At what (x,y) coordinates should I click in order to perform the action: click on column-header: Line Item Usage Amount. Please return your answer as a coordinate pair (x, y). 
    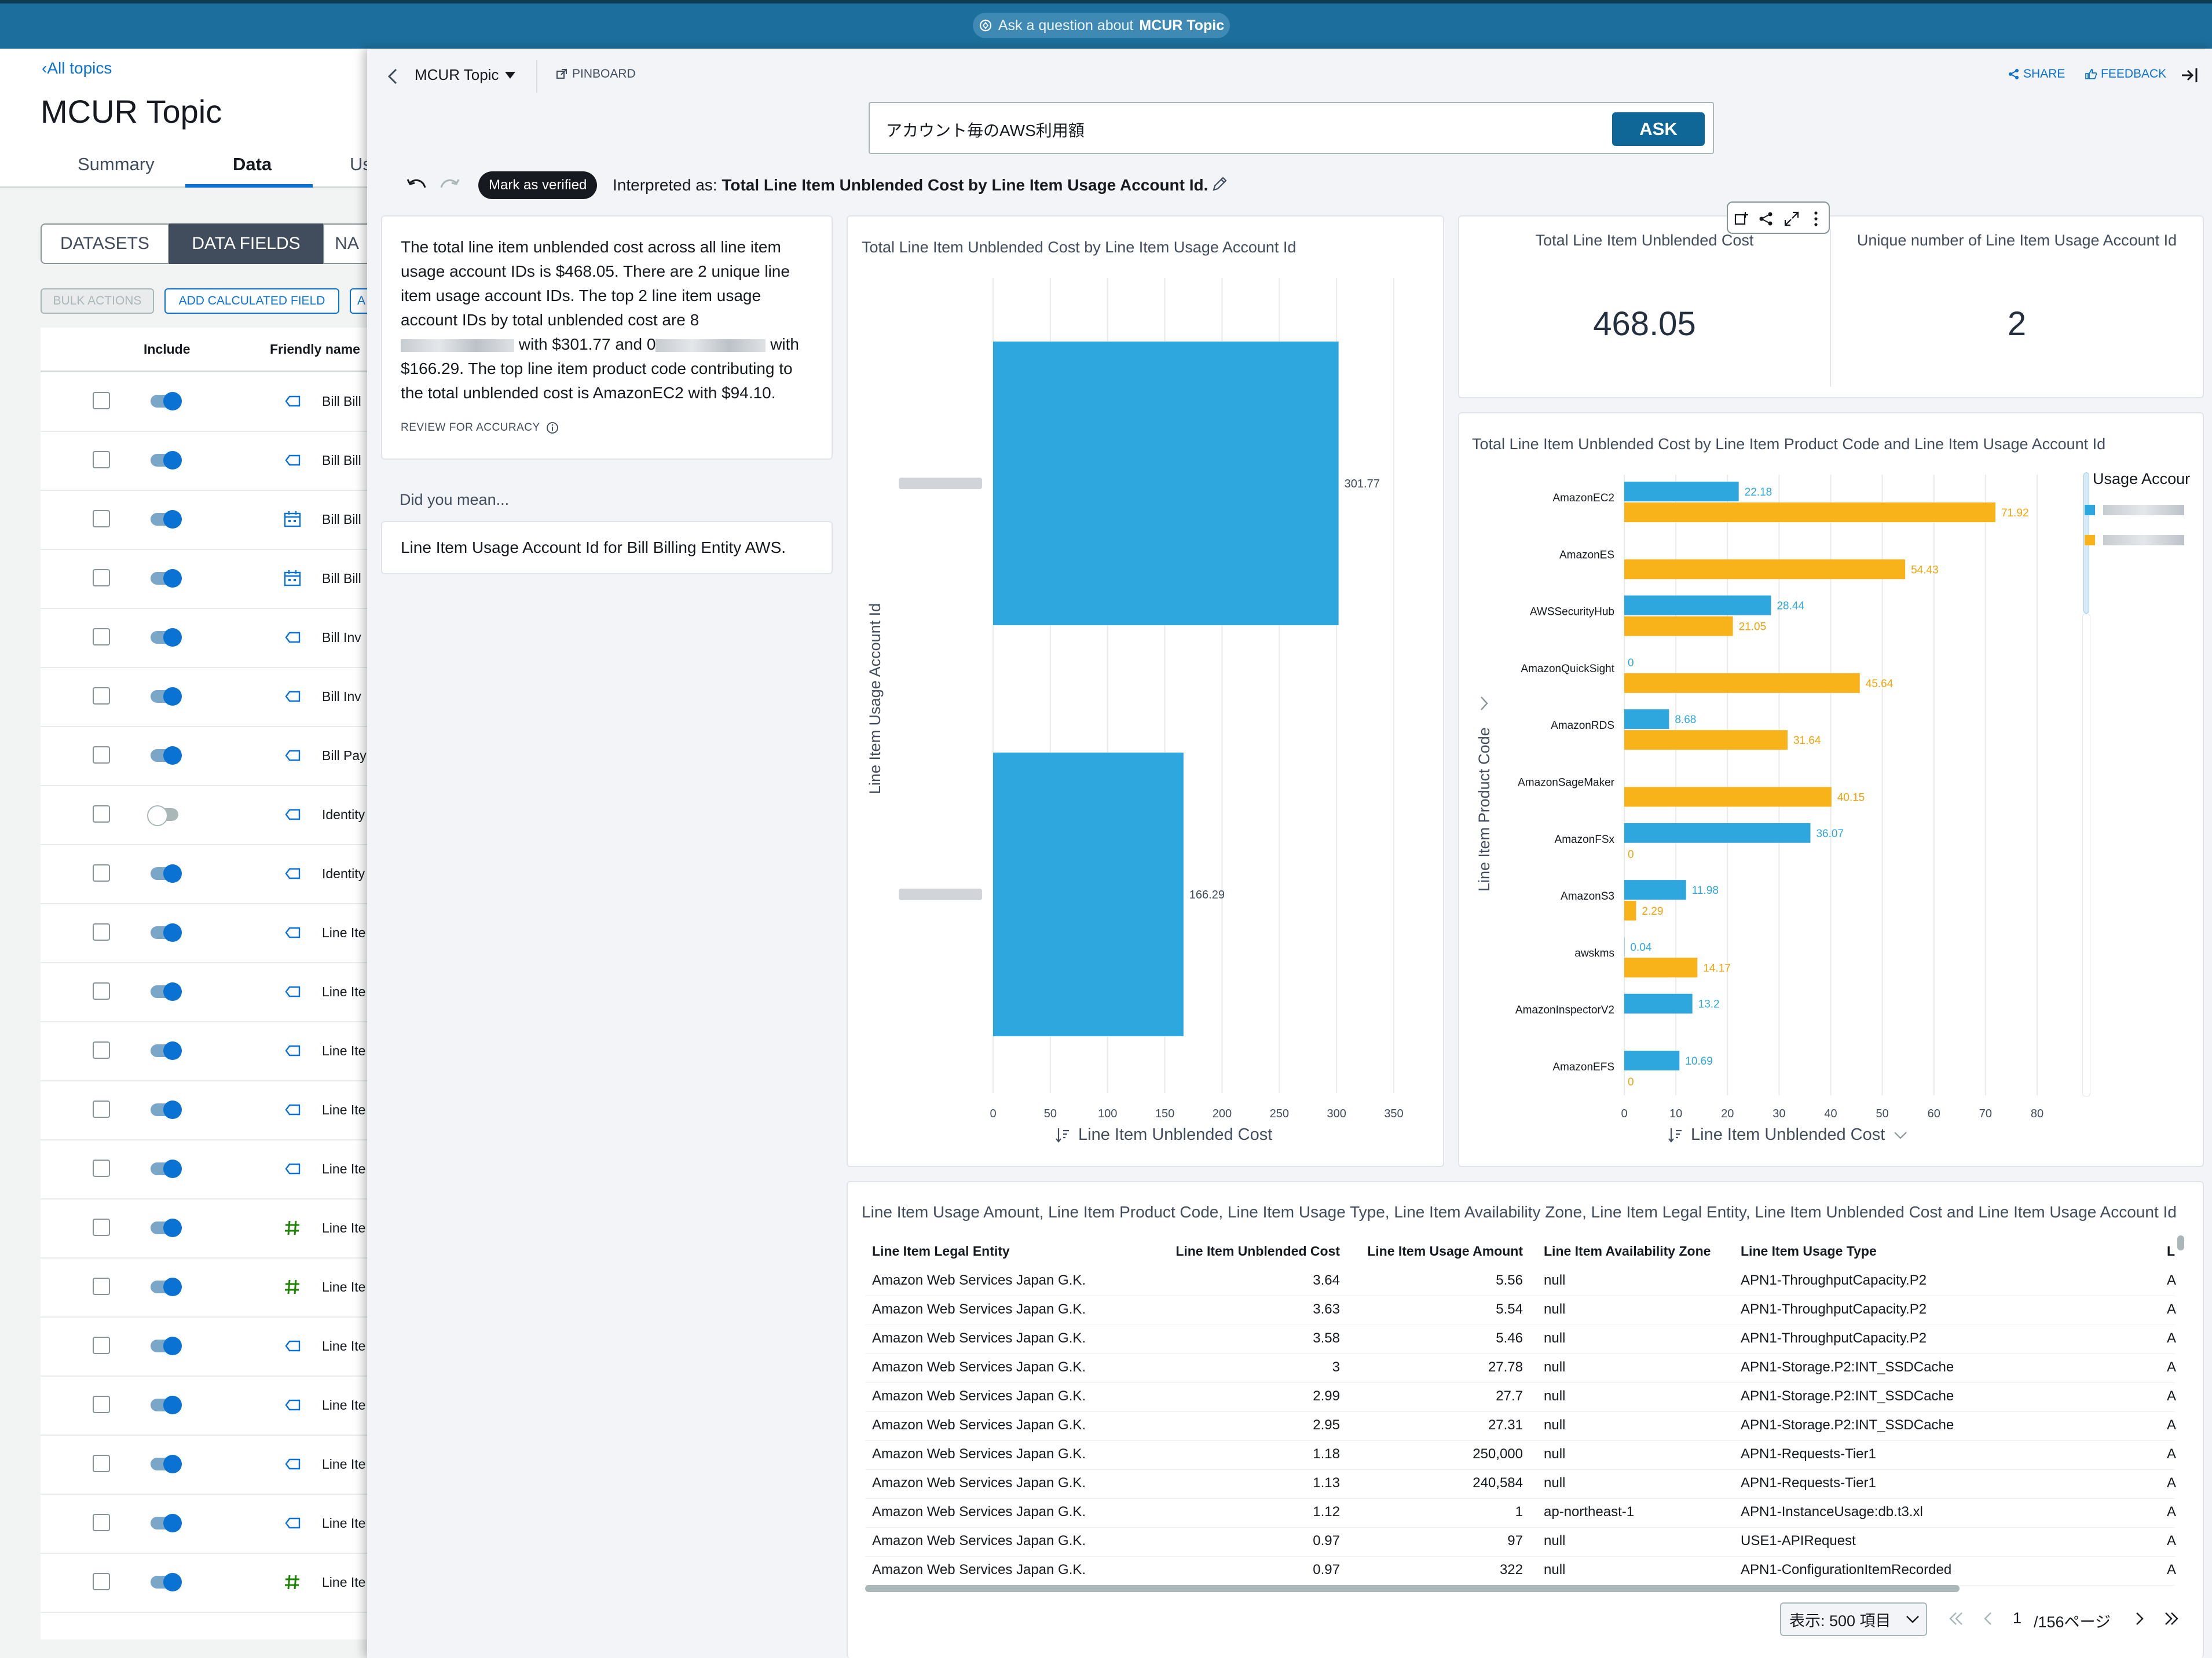
    Looking at the image, I should click on (1445, 1252).